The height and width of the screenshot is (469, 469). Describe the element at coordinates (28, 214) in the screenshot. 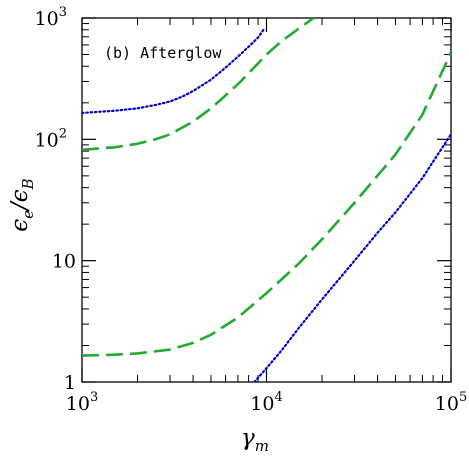

I see `y-axis-num-subscript: e` at that location.